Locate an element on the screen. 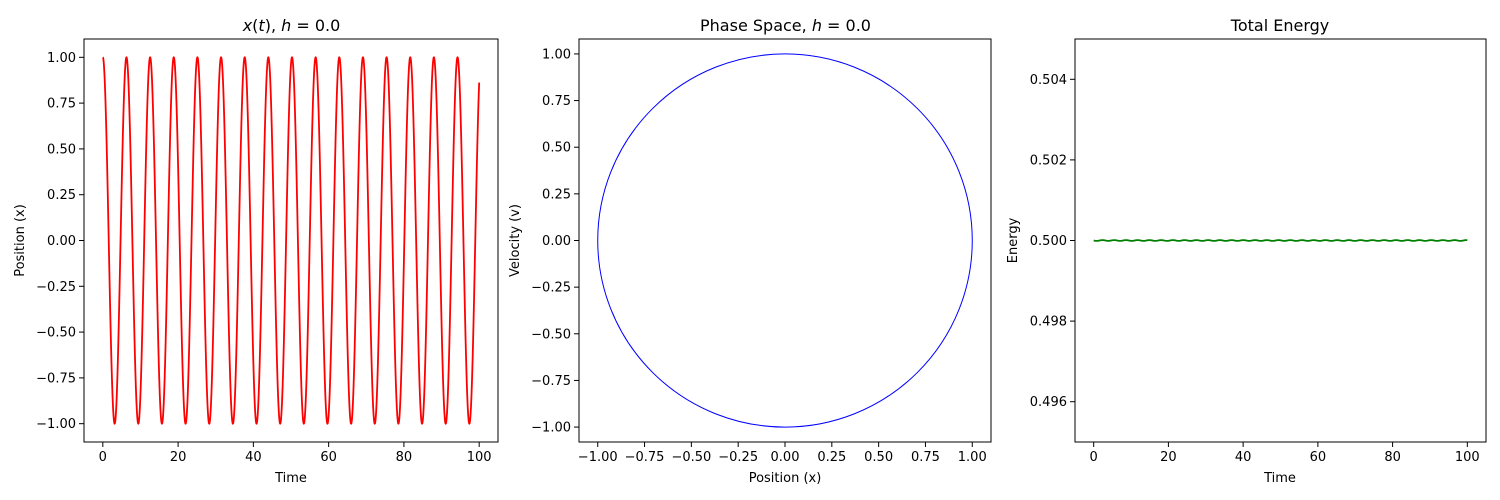 The height and width of the screenshot is (500, 1500). x-tick-label: 0.50 is located at coordinates (878, 457).